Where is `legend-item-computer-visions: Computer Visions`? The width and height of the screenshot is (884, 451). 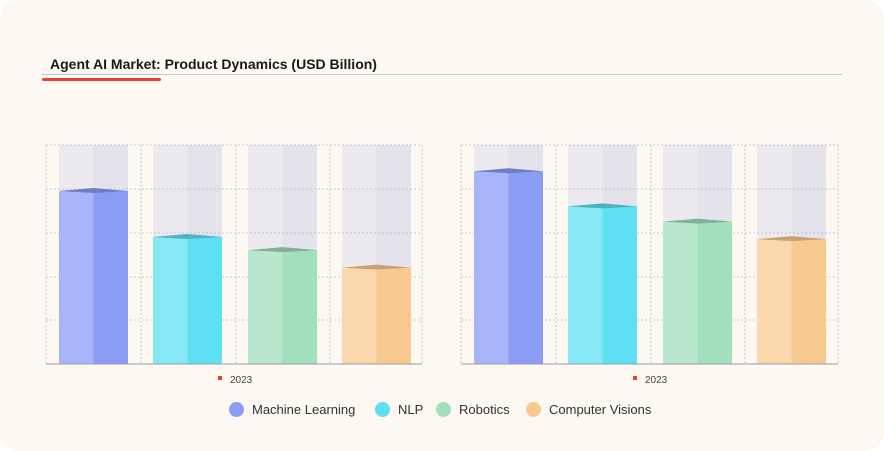 legend-item-computer-visions: Computer Visions is located at coordinates (588, 409).